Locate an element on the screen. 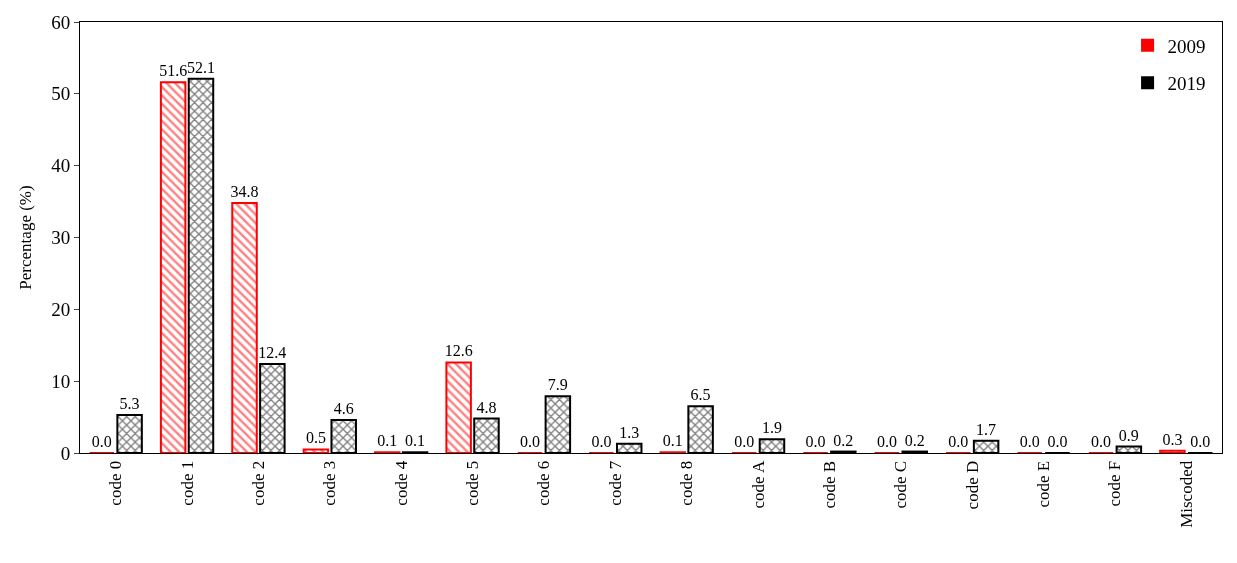 This screenshot has width=1237, height=563. x-tick-label: code B is located at coordinates (829, 484).